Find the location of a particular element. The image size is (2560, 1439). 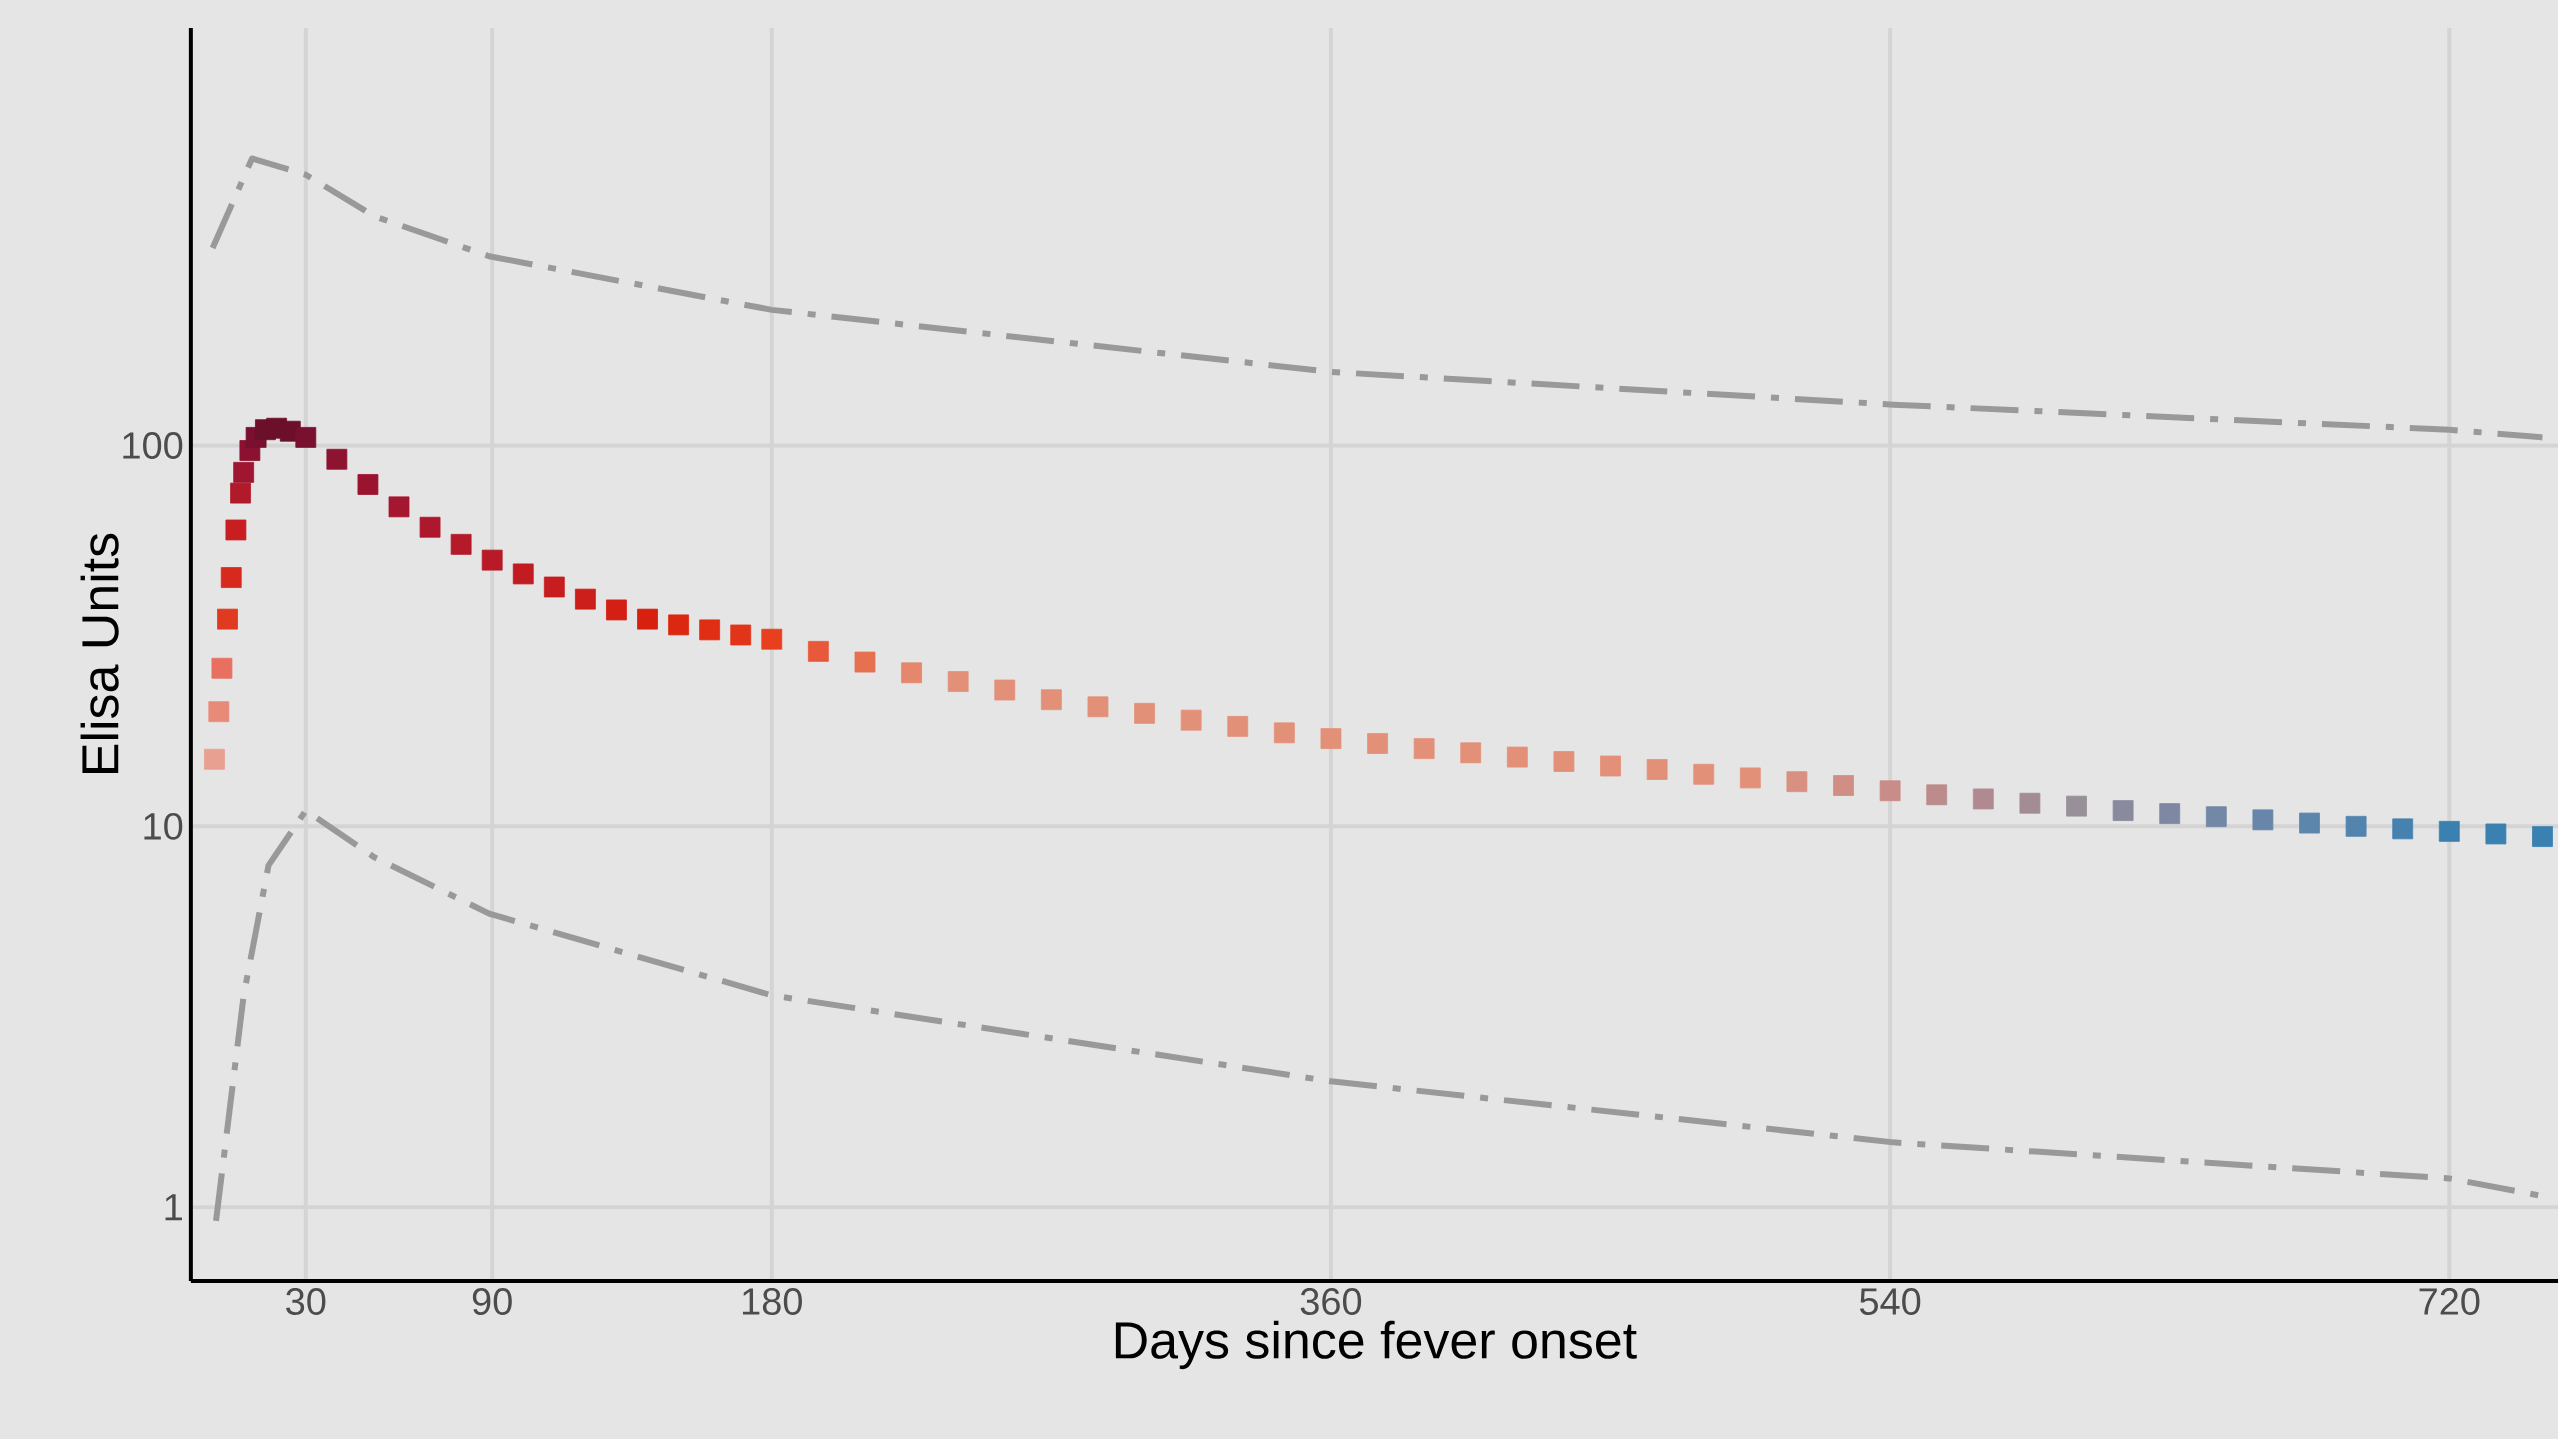

x-tick-label: 720 is located at coordinates (2449, 1302).